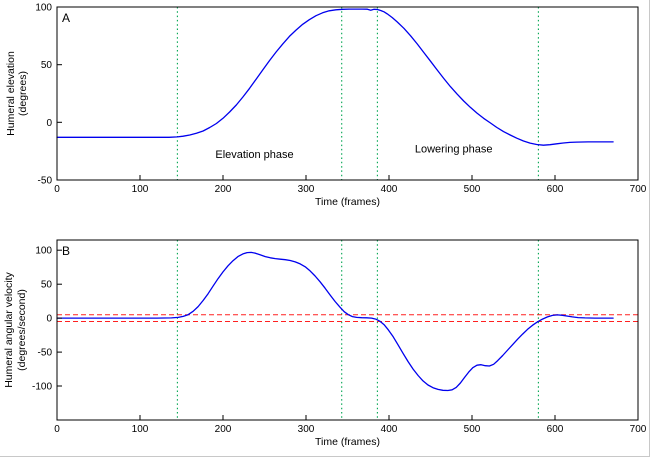  I want to click on phase-annotation: Elevation phase, so click(254, 155).